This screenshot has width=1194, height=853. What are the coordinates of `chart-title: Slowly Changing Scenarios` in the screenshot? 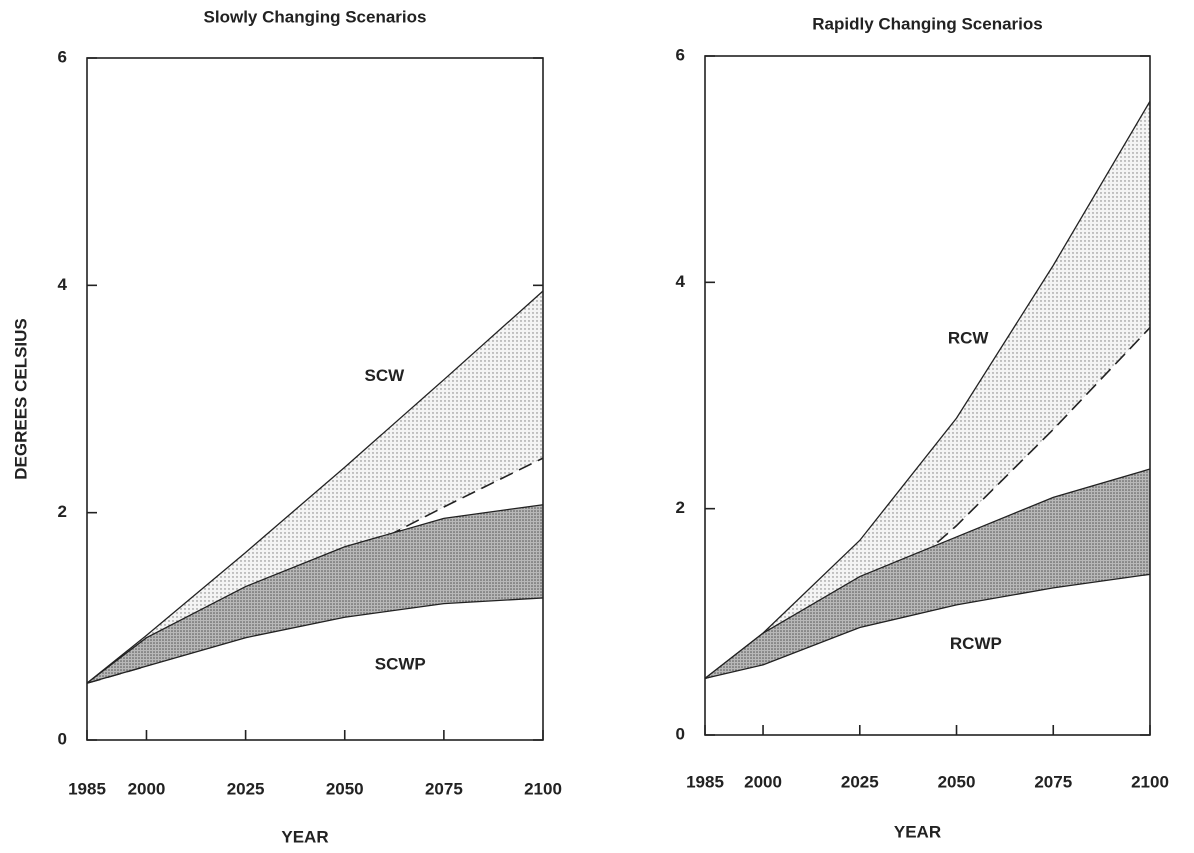 It's located at (315, 16).